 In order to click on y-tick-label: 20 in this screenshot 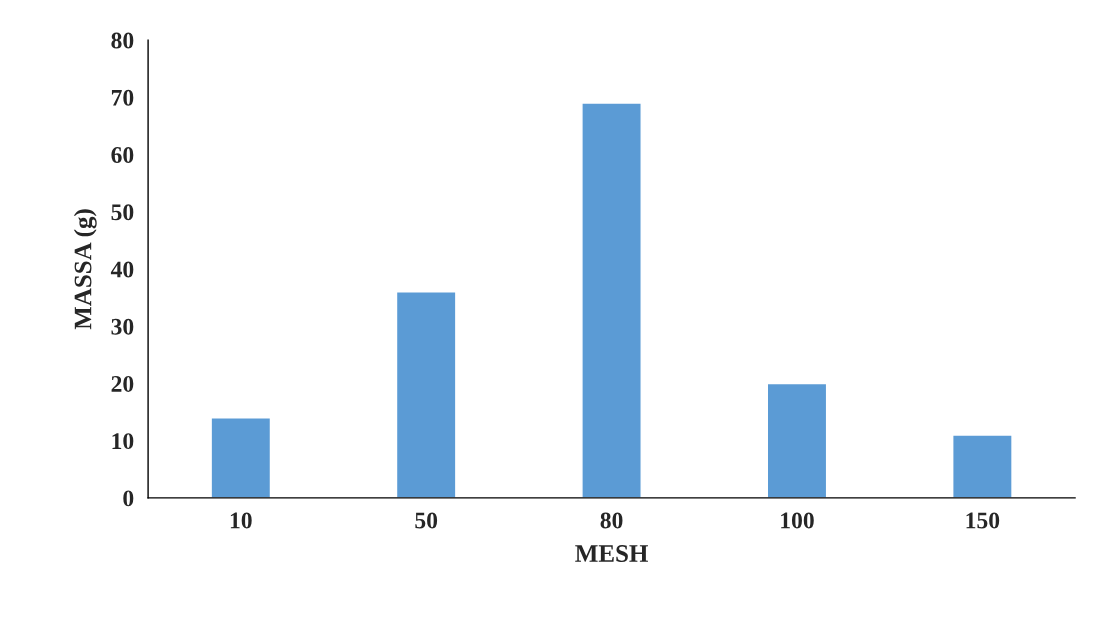, I will do `click(122, 383)`.